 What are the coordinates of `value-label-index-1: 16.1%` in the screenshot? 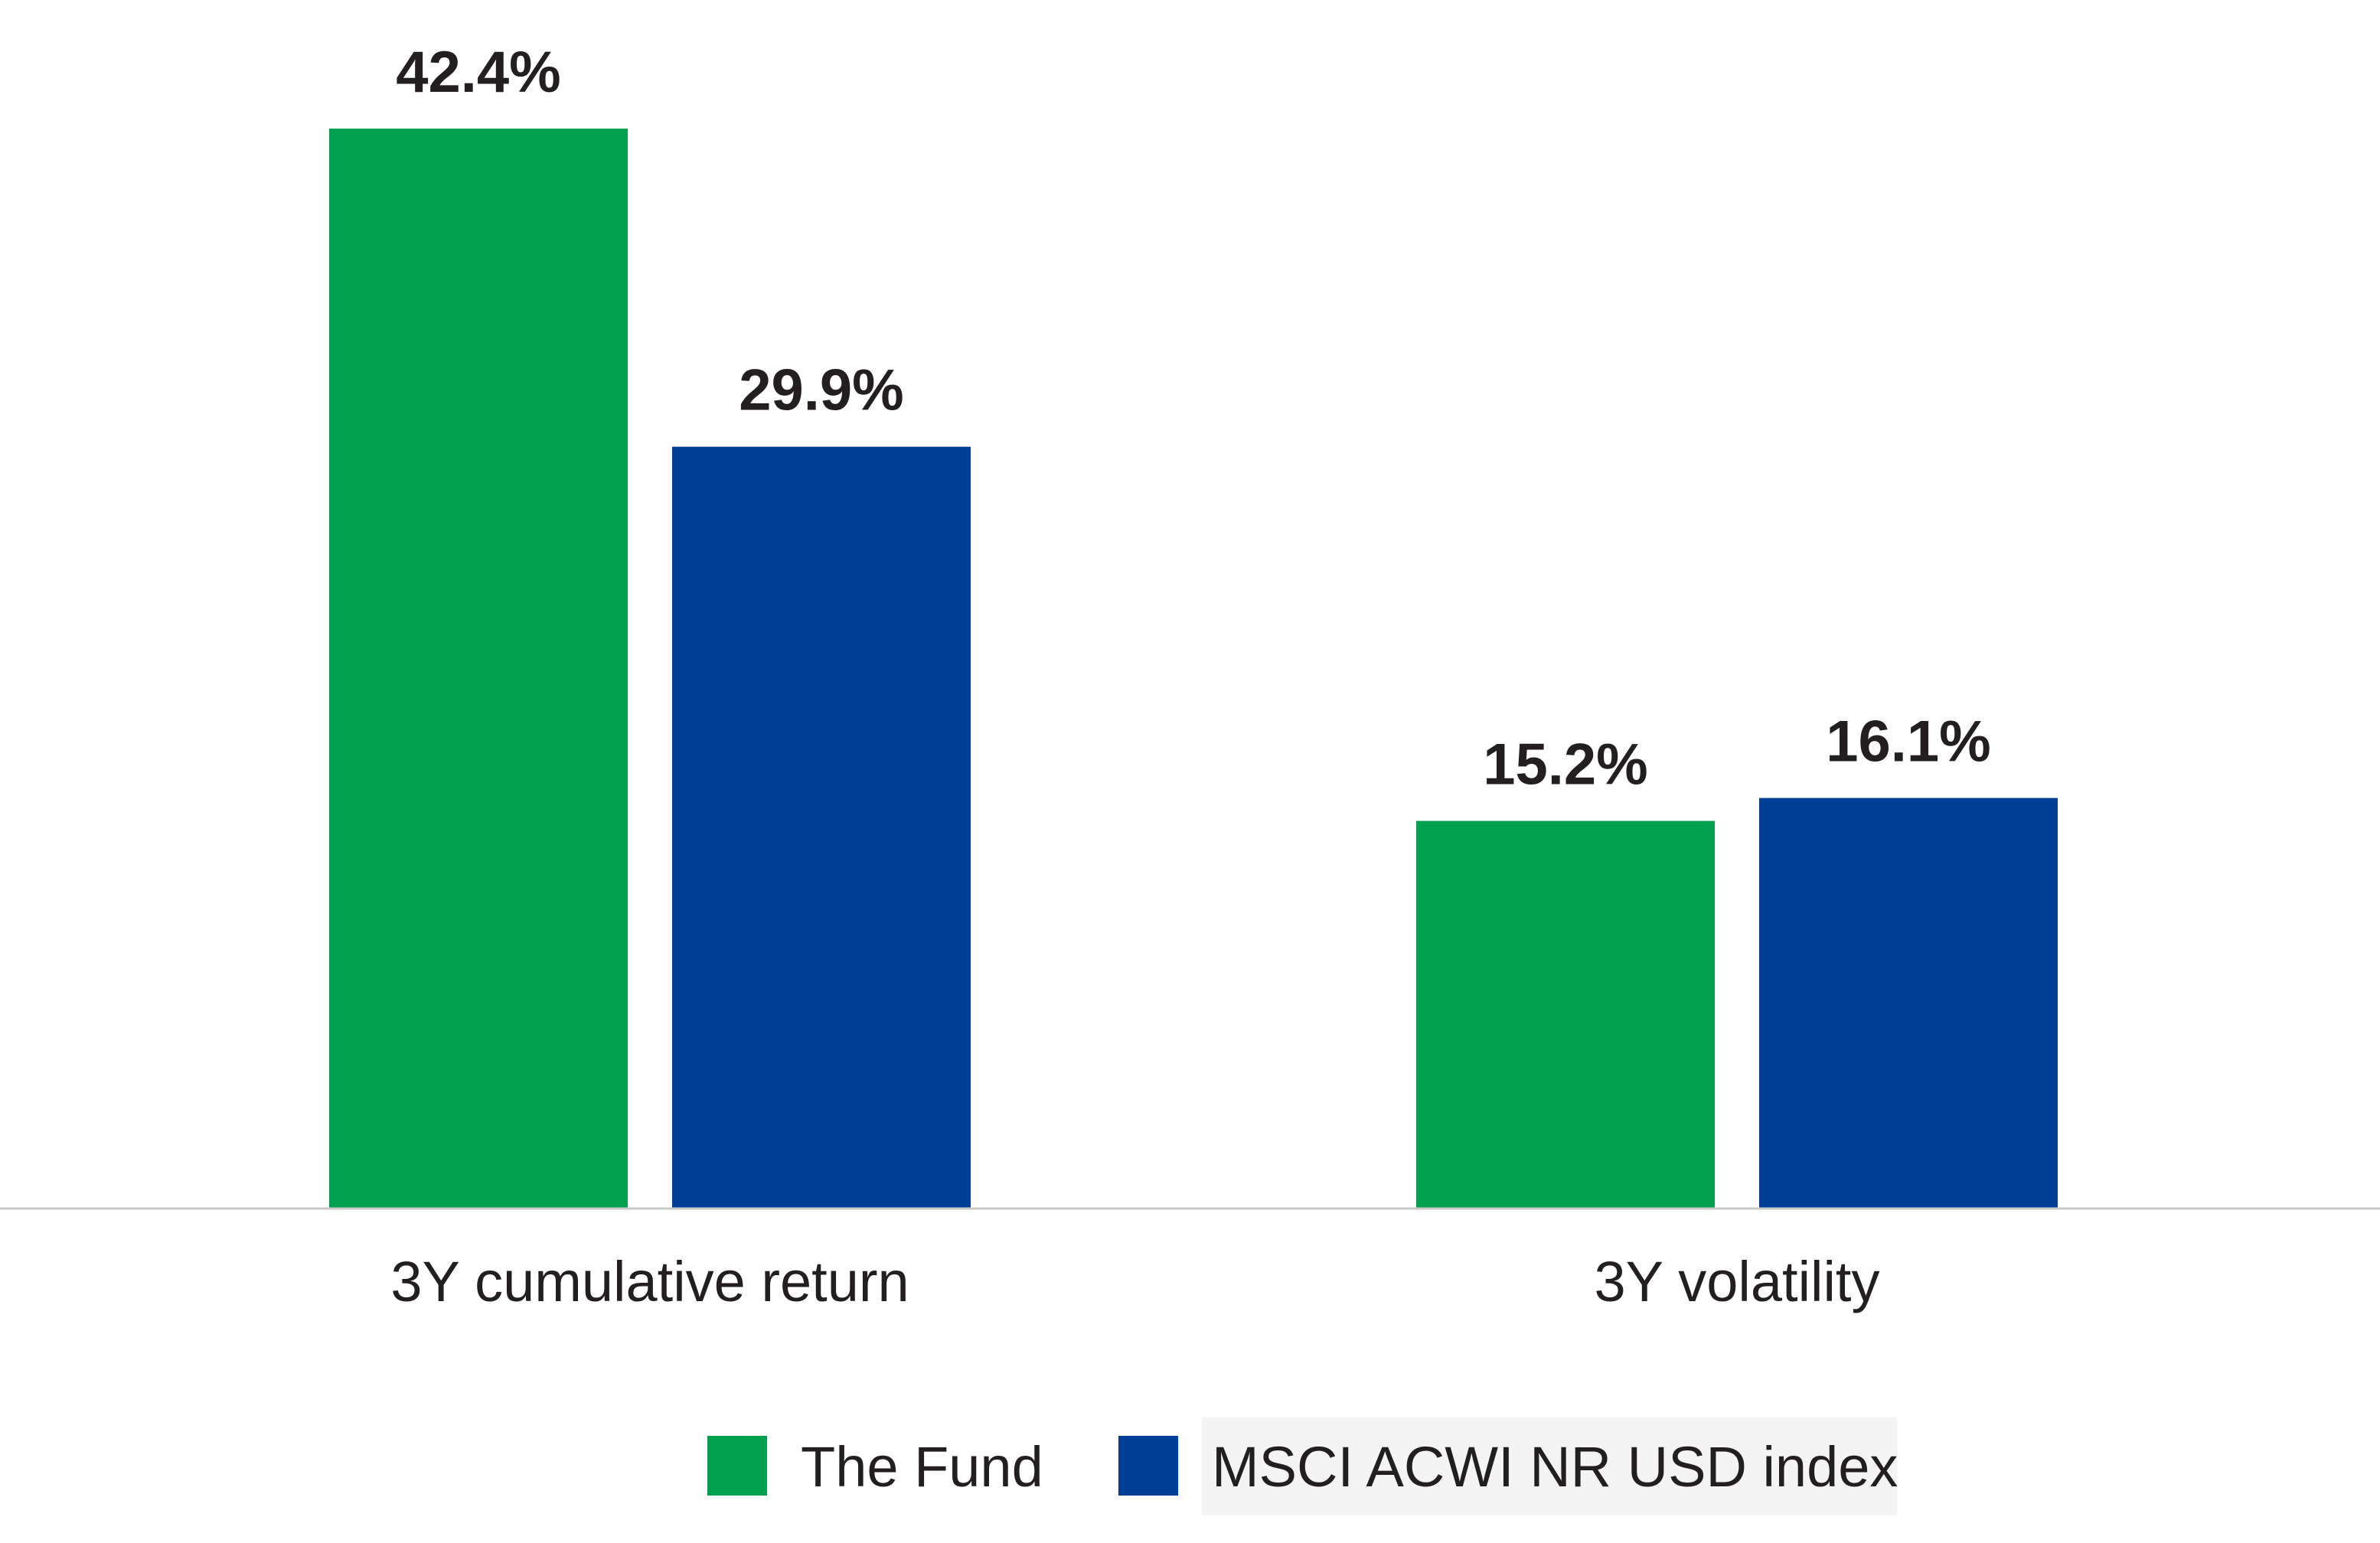 It's located at (1908, 742).